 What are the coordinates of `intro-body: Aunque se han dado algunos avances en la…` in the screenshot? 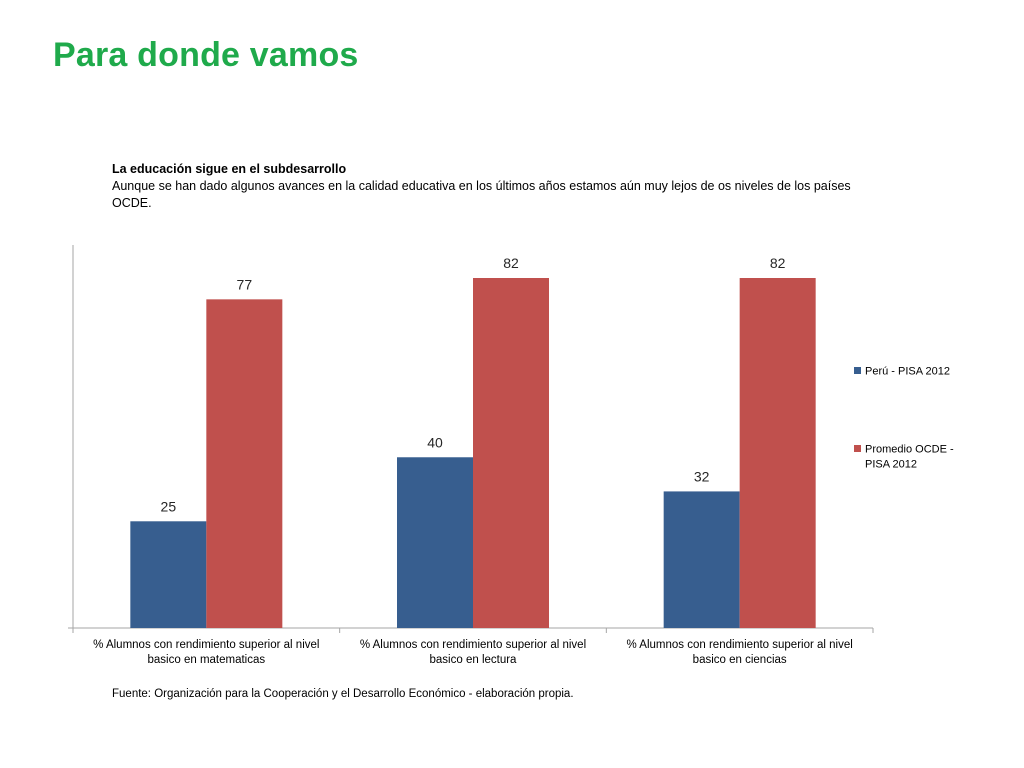 It's located at (481, 194).